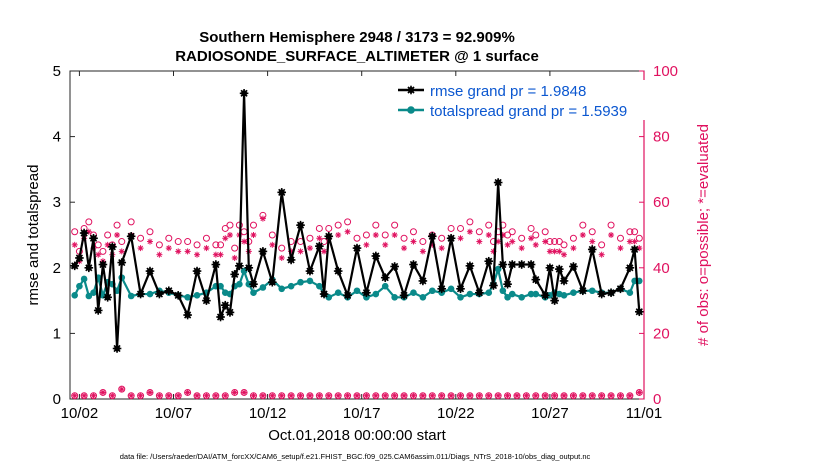 The image size is (830, 470). What do you see at coordinates (661, 137) in the screenshot?
I see `y-right-tick-label: 80` at bounding box center [661, 137].